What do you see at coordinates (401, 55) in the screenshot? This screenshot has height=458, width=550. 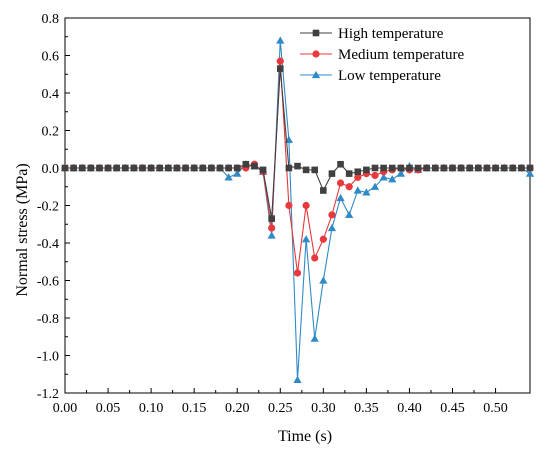 I see `legend-label: Medium temperature` at bounding box center [401, 55].